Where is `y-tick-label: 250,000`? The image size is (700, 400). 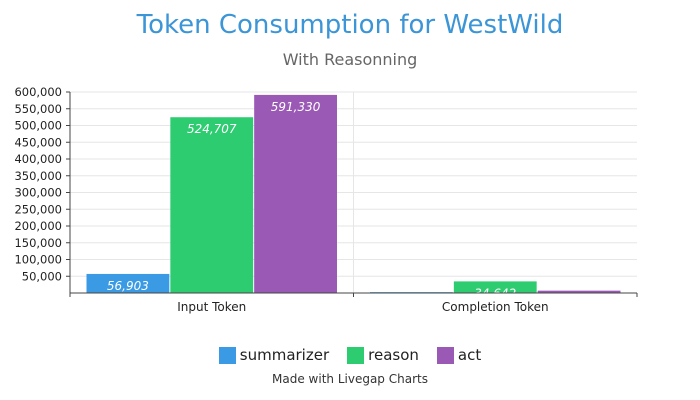 y-tick-label: 250,000 is located at coordinates (38, 209).